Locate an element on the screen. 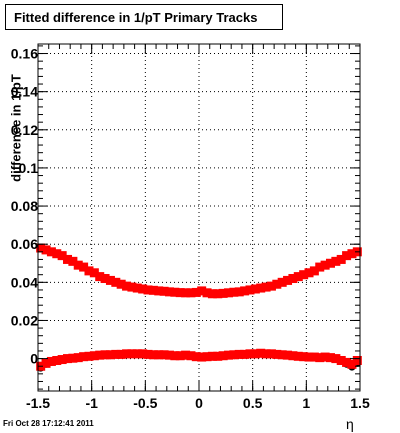  y-tick-label: 0.08 is located at coordinates (24, 206).